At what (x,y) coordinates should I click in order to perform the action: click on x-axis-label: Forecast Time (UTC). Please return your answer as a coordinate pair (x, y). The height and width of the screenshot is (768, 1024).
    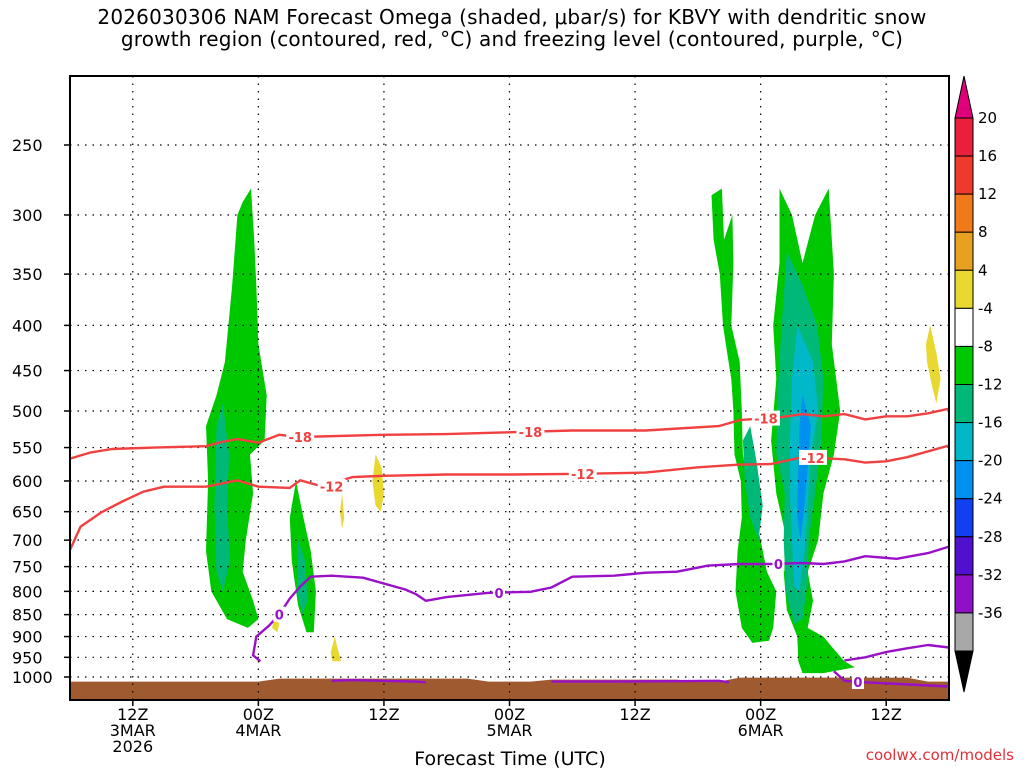
    Looking at the image, I should click on (509, 758).